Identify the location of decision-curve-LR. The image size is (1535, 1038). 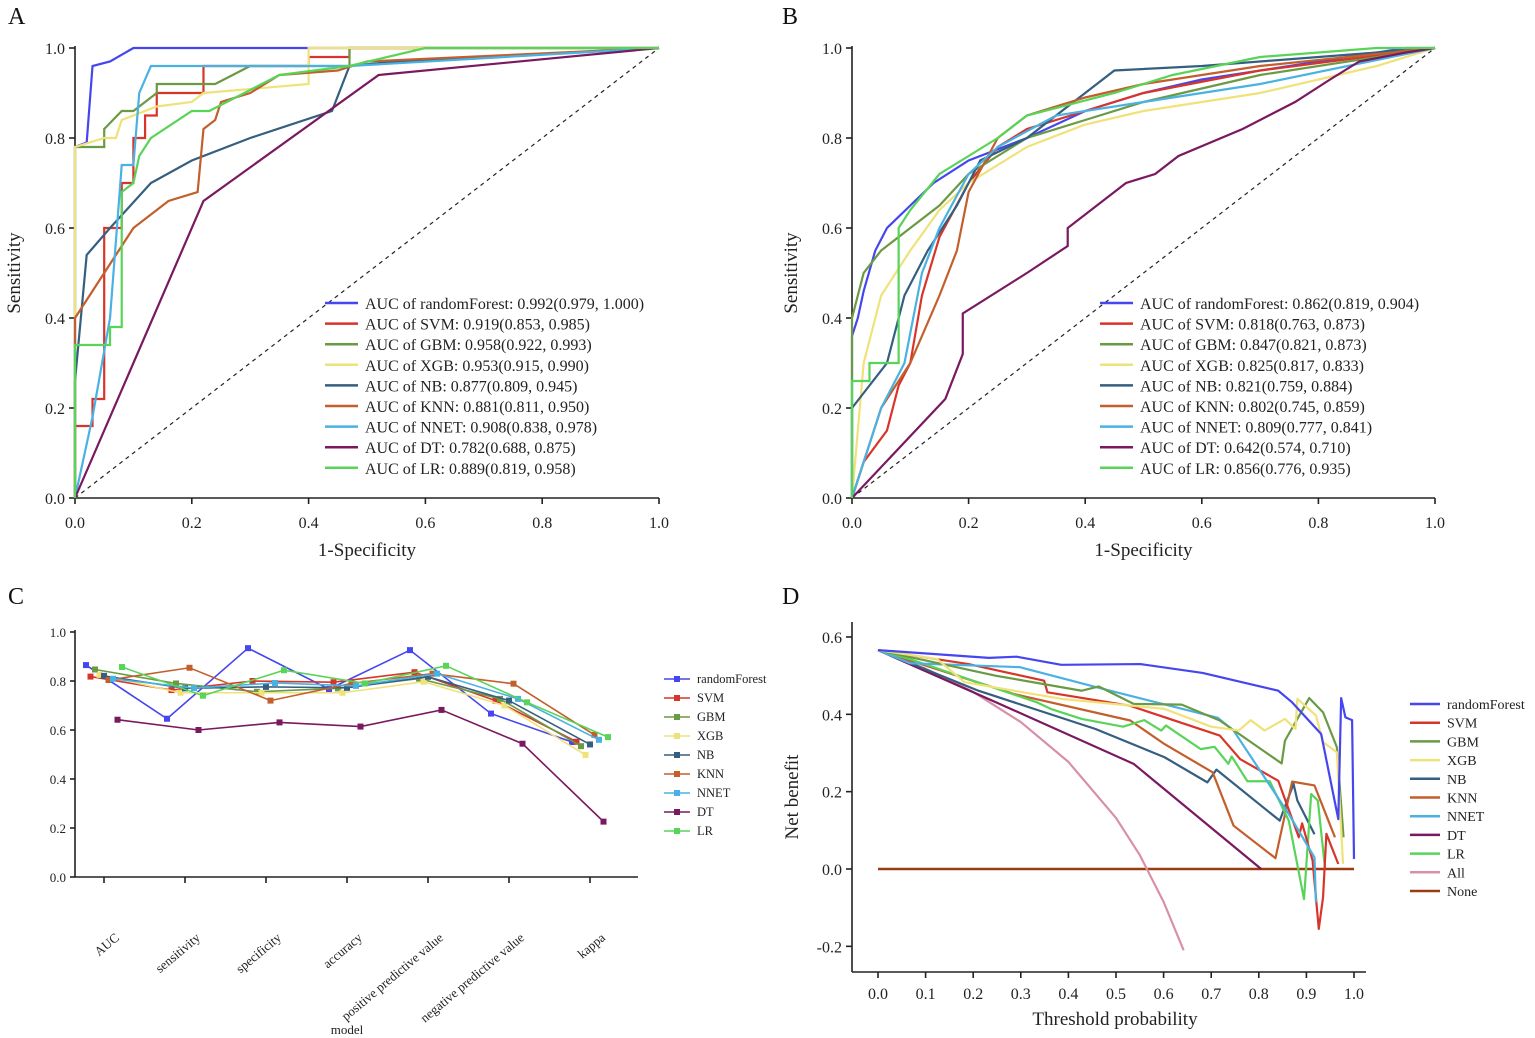
(1102, 775).